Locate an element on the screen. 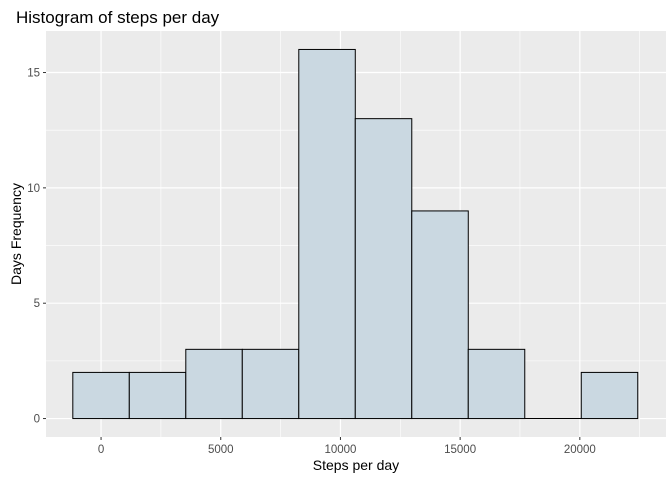 The height and width of the screenshot is (480, 672). x-tick-label: 20000 is located at coordinates (580, 450).